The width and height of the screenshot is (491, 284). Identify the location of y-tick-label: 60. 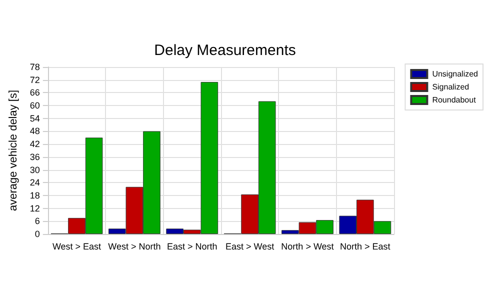
(35, 105).